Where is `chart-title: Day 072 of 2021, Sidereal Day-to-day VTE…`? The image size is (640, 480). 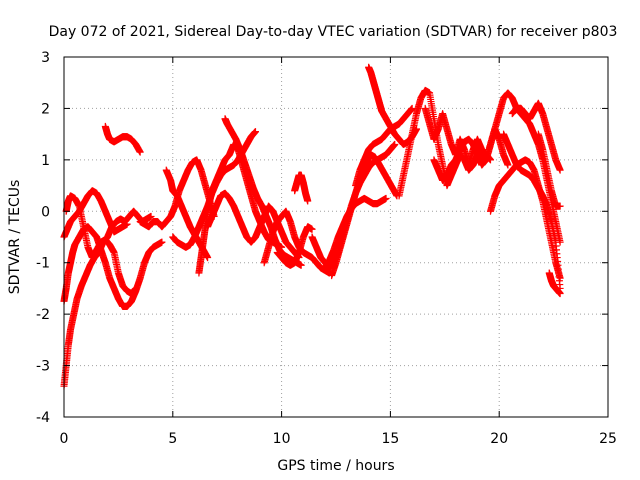
chart-title: Day 072 of 2021, Sidereal Day-to-day VTE… is located at coordinates (333, 32).